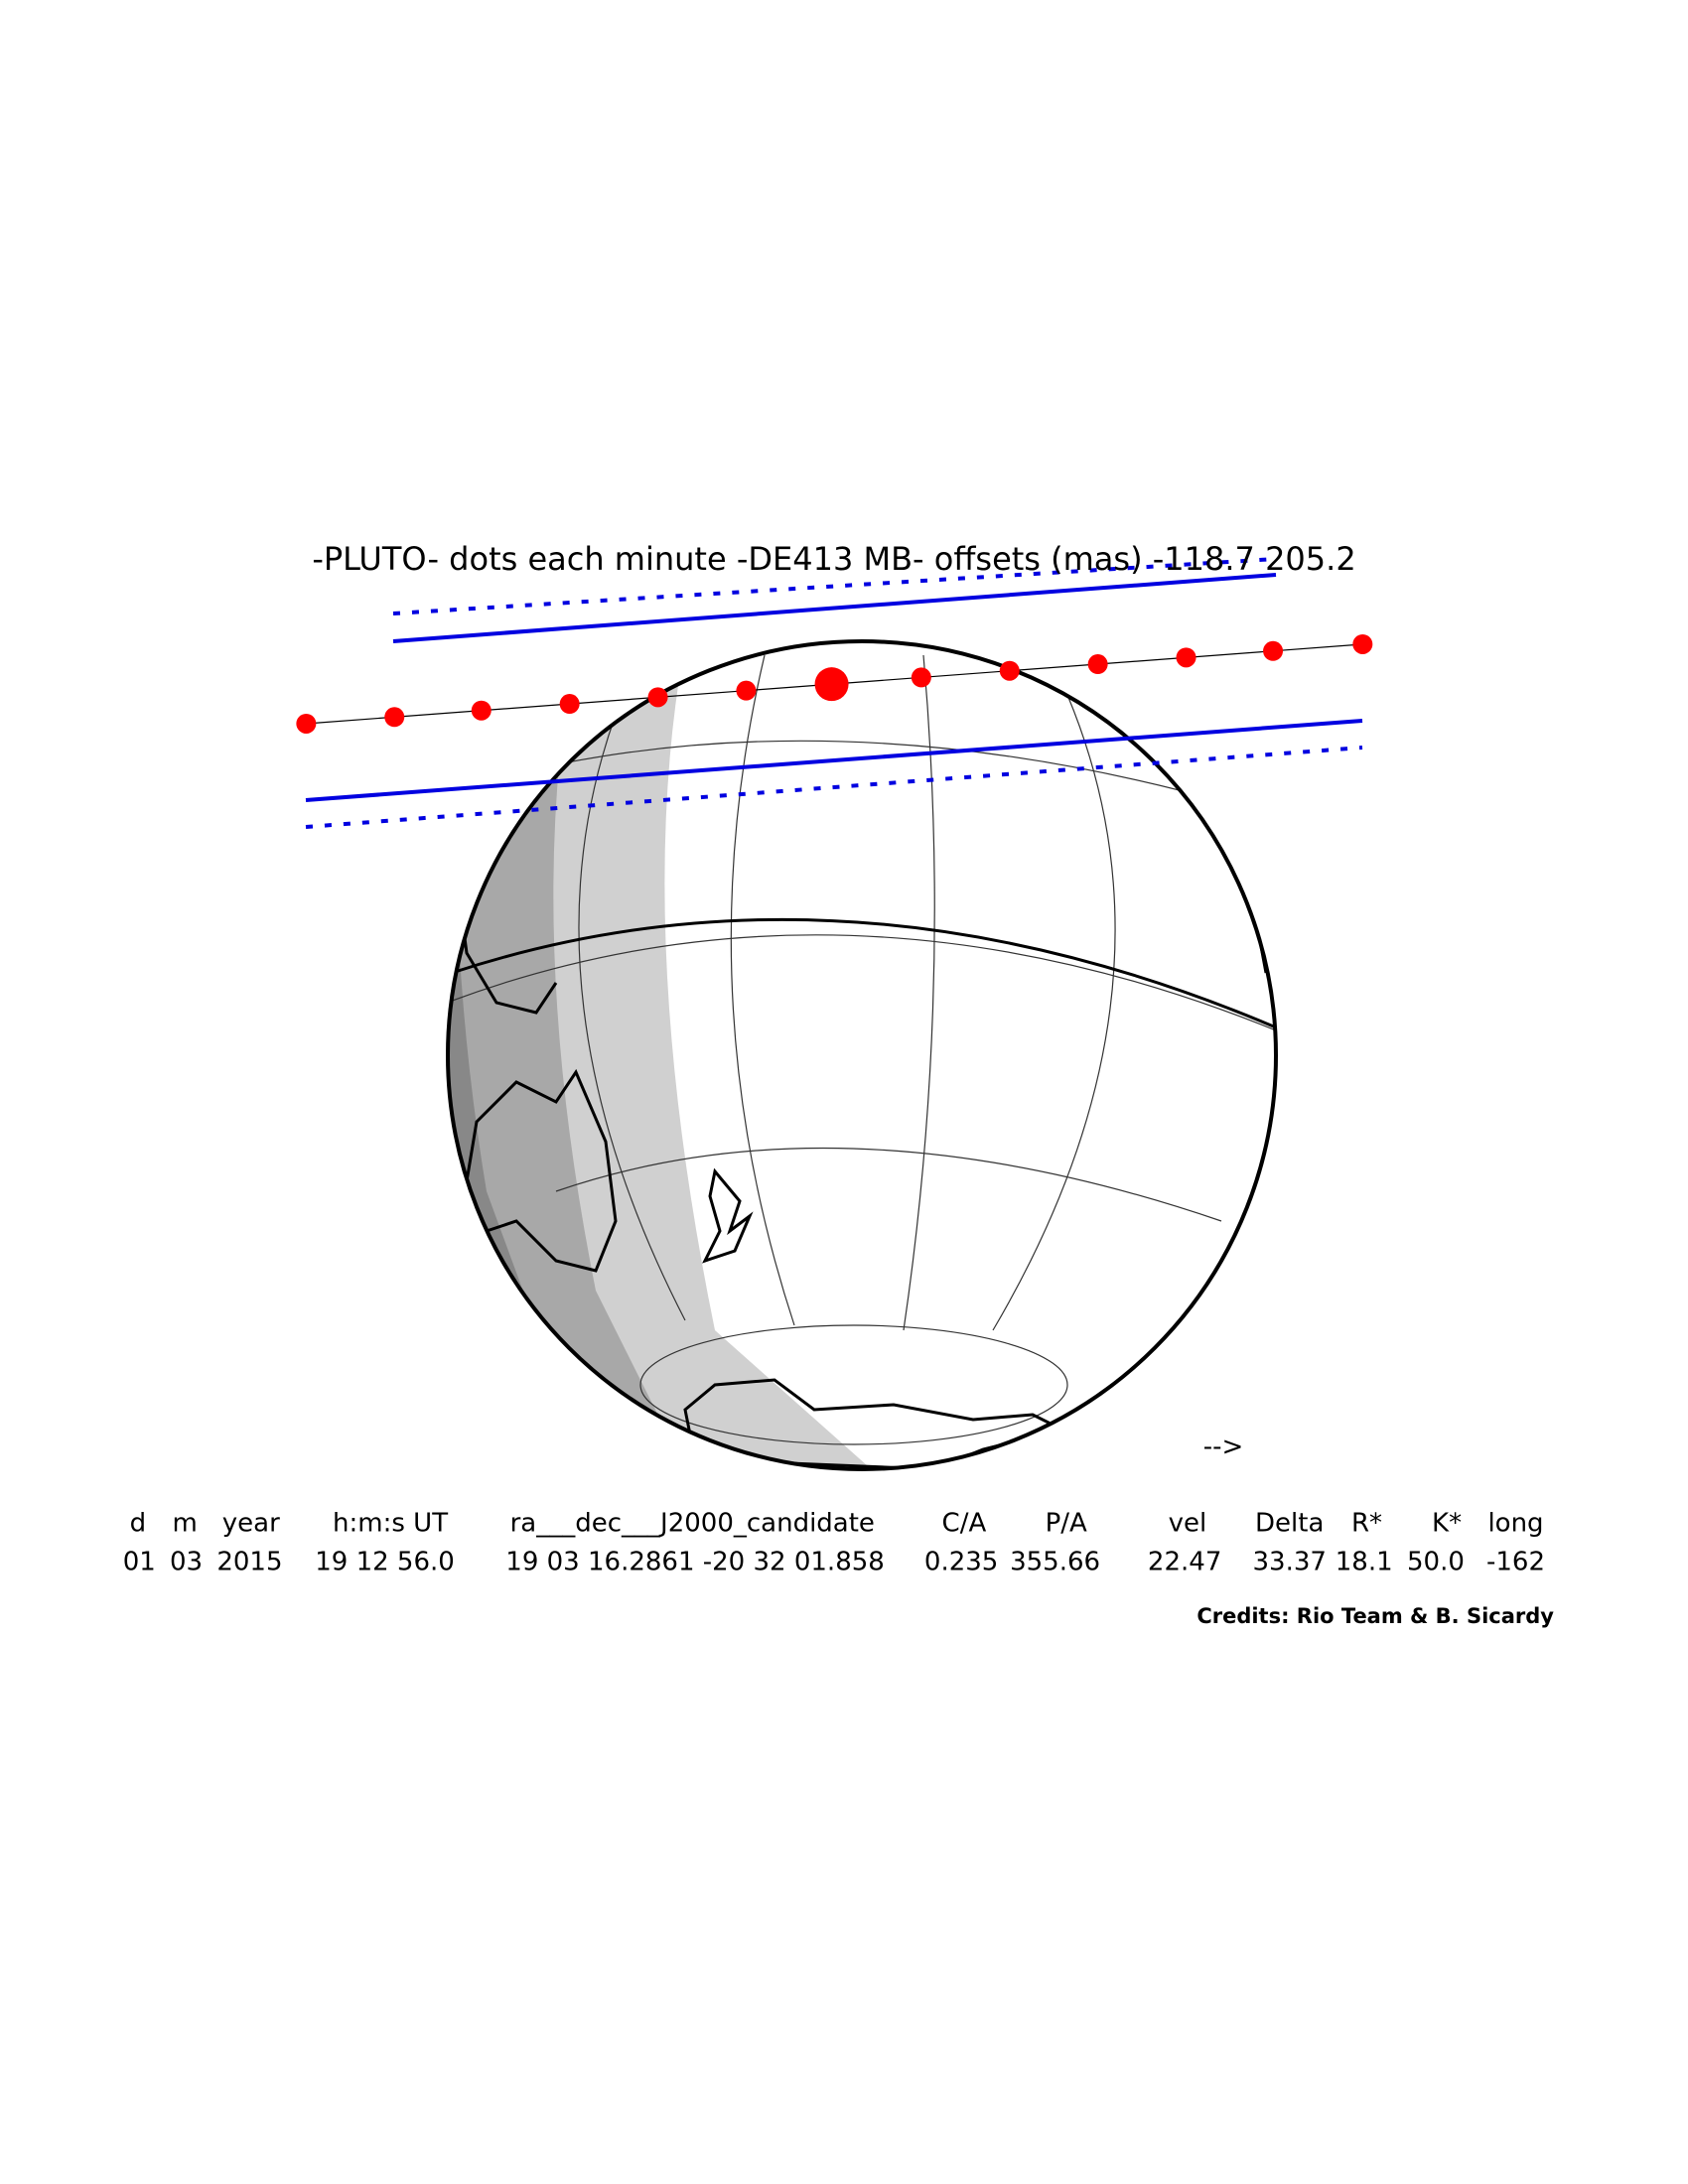 The height and width of the screenshot is (2184, 1688). Describe the element at coordinates (1366, 1524) in the screenshot. I see `table-header: R*` at that location.